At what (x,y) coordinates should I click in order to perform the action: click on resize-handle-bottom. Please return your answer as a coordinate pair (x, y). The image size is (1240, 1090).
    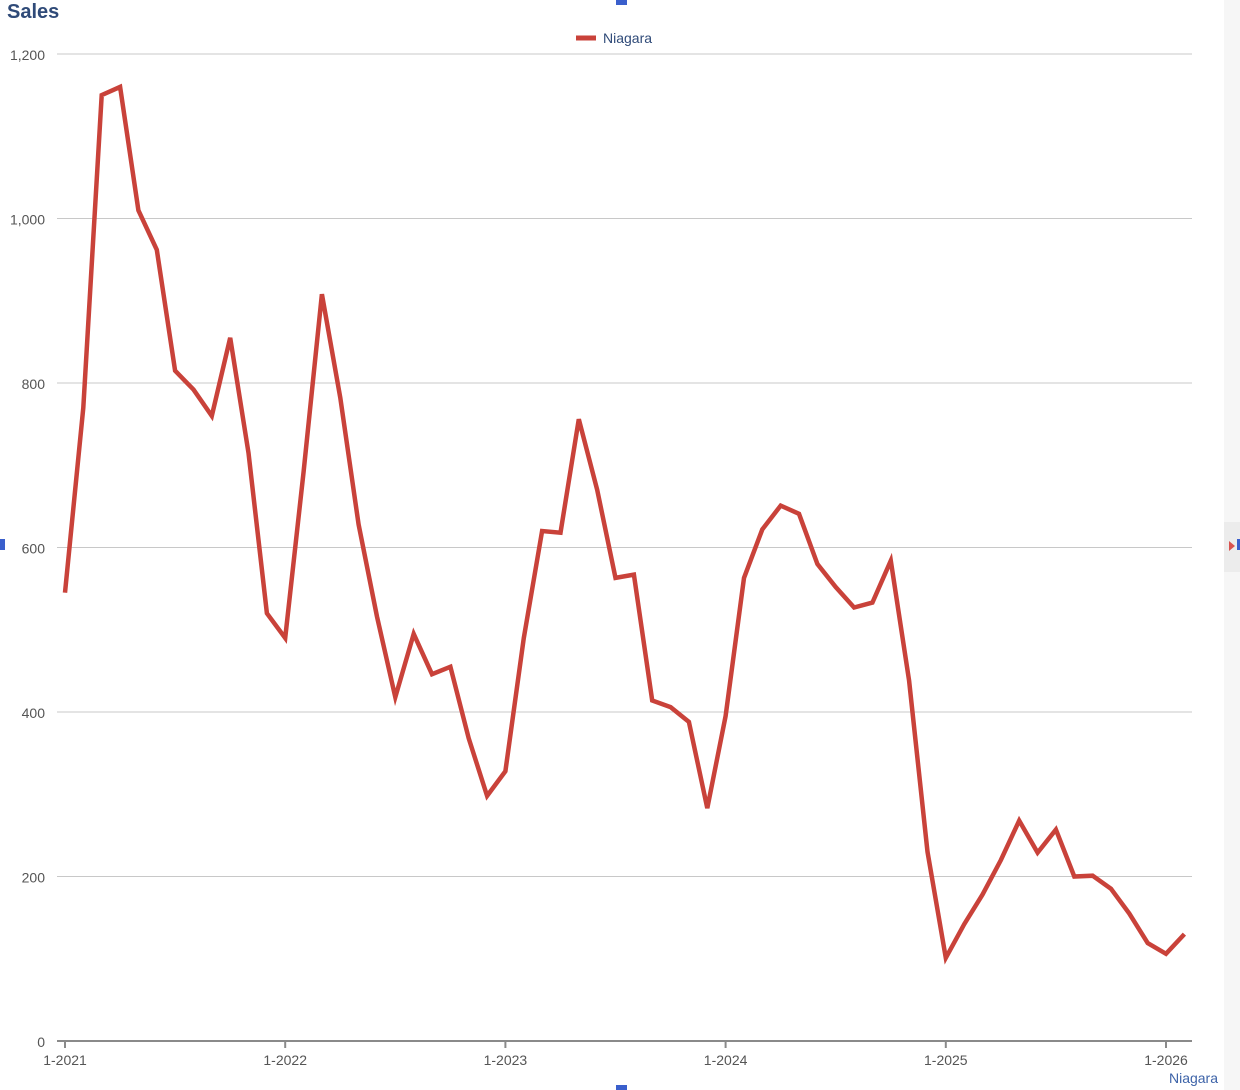
    Looking at the image, I should click on (621, 1087).